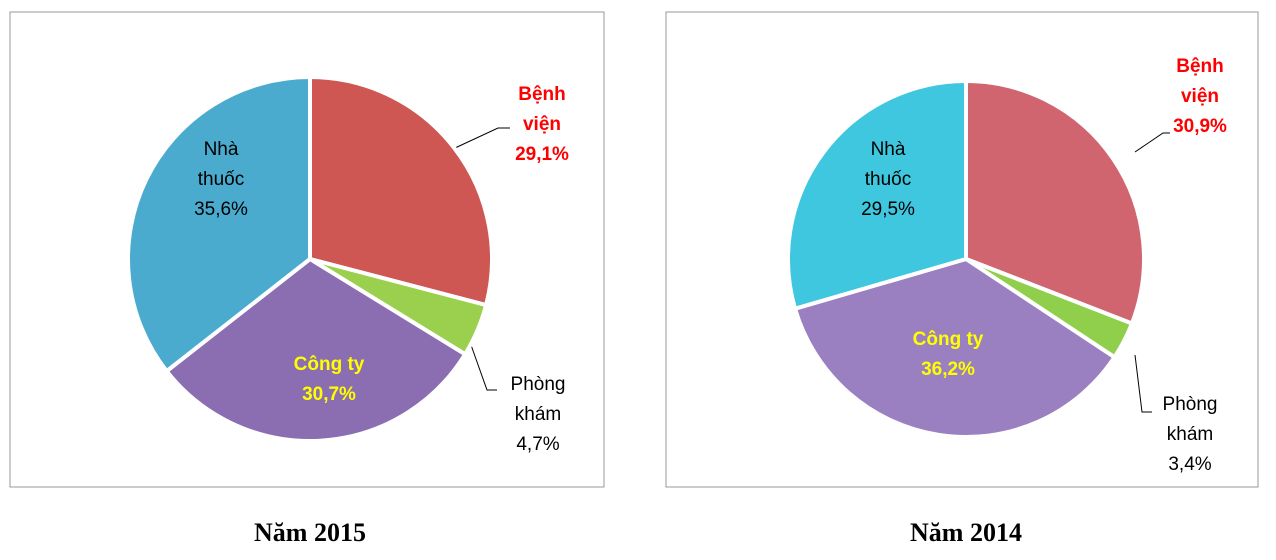  I want to click on slice-label: Nhà thuốc 35,6%, so click(221, 180).